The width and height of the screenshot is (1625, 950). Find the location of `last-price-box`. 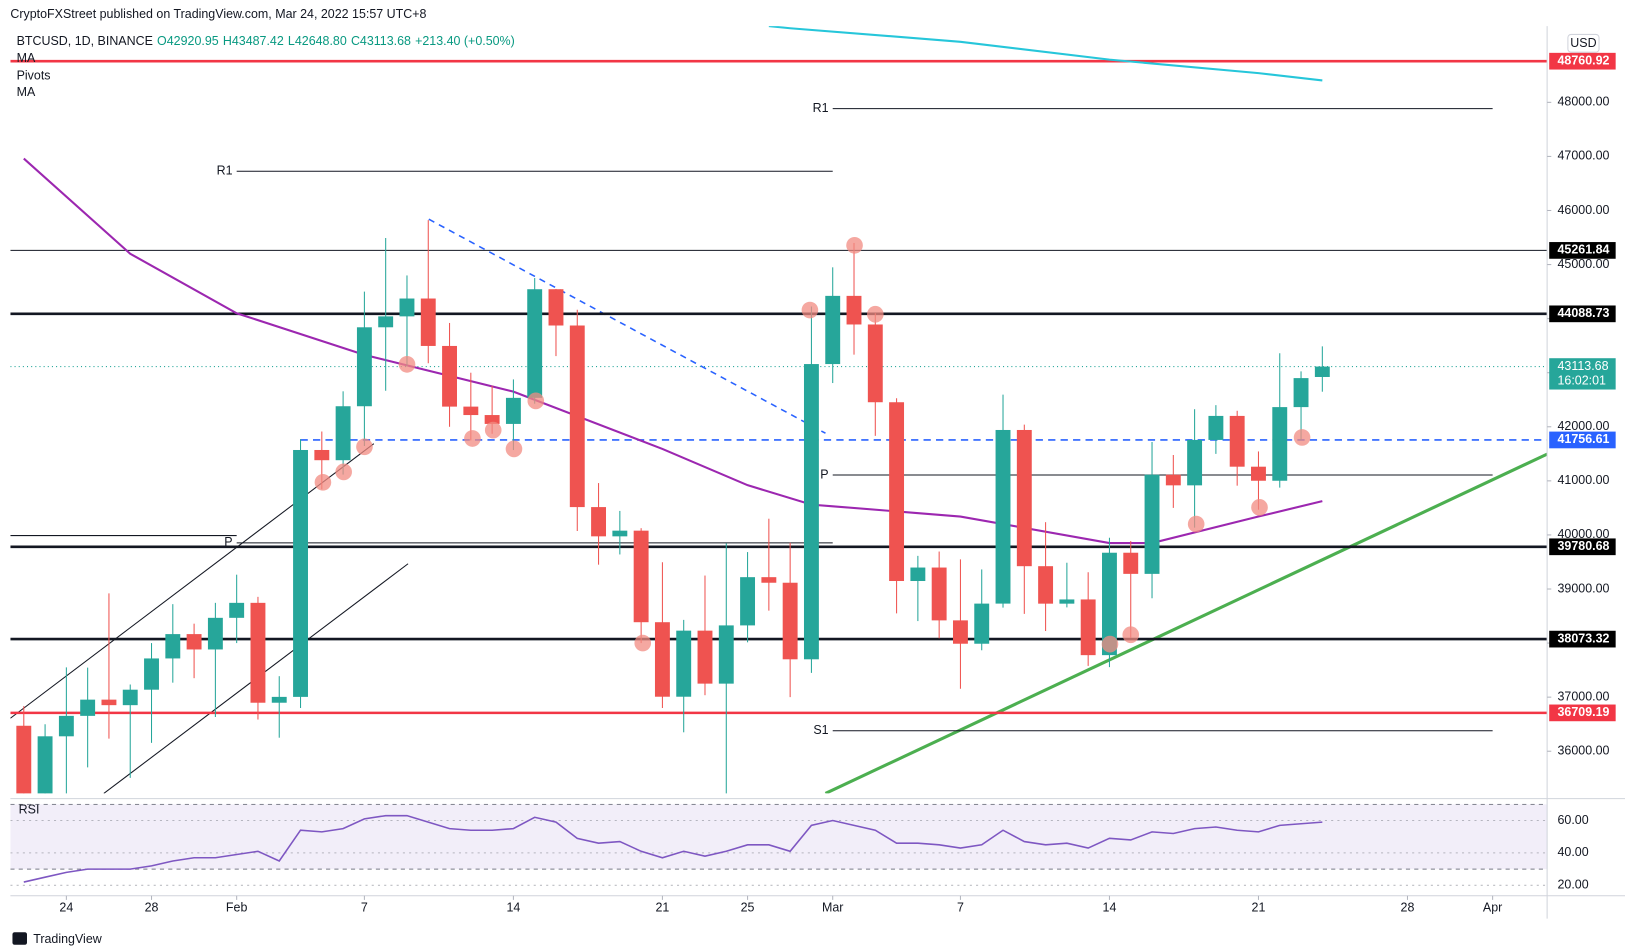

last-price-box is located at coordinates (1582, 374).